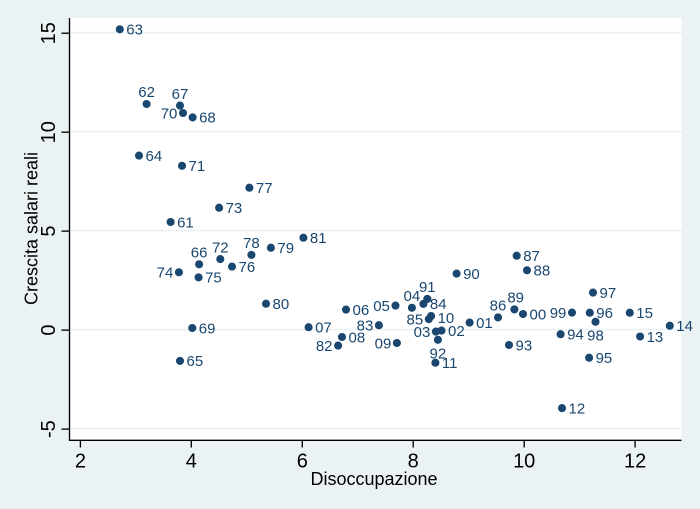 Image resolution: width=700 pixels, height=509 pixels. Describe the element at coordinates (655, 337) in the screenshot. I see `svg-text: 13` at that location.